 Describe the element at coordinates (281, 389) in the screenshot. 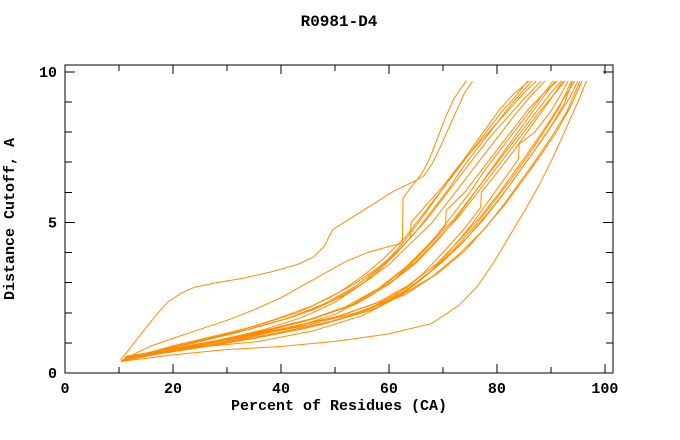

I see `x-tick-label: 40` at that location.